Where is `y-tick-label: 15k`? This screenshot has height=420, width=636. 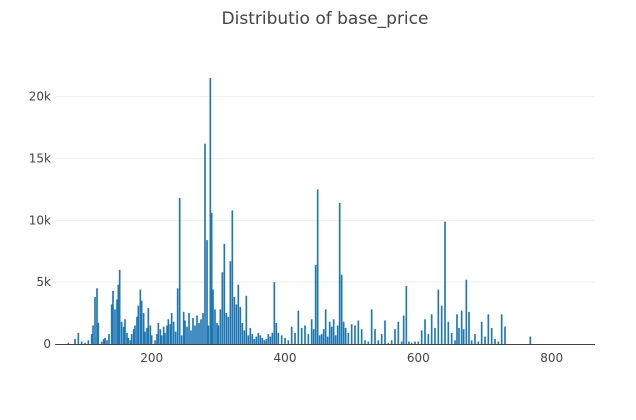
y-tick-label: 15k is located at coordinates (40, 158).